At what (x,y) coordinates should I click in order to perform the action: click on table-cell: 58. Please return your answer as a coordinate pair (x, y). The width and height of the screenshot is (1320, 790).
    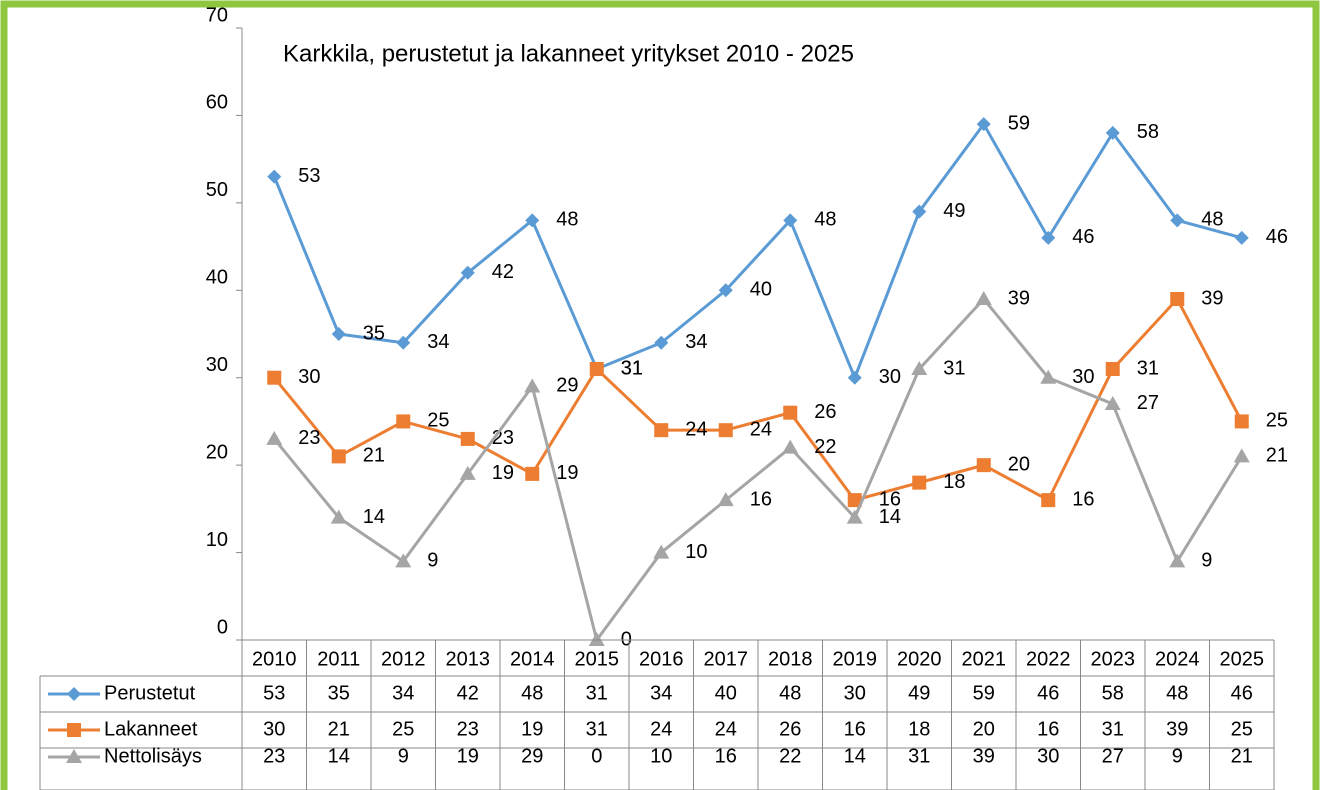
    Looking at the image, I should click on (1113, 693).